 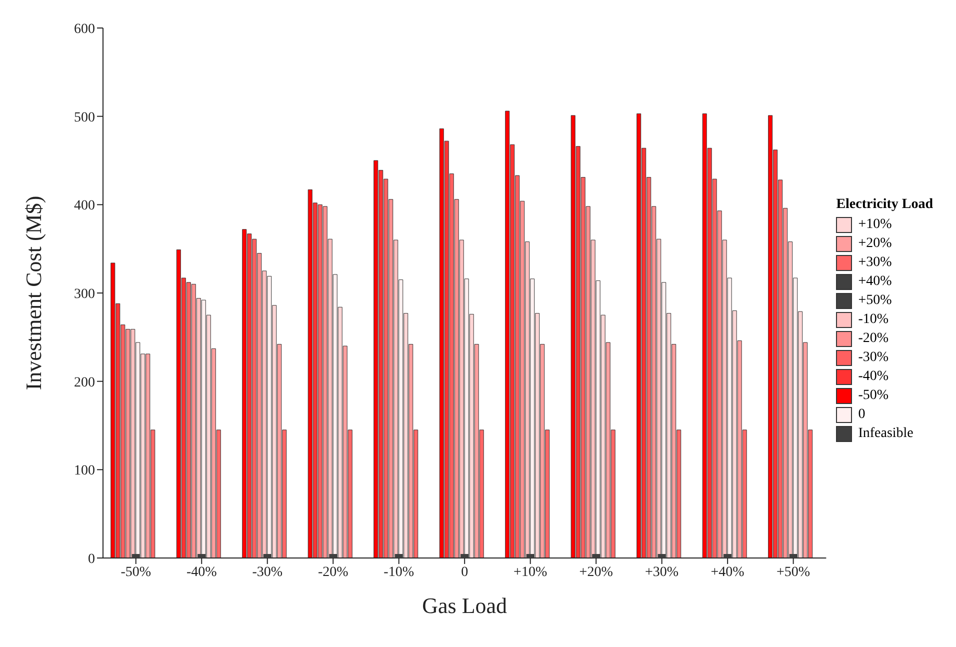 What do you see at coordinates (596, 572) in the screenshot?
I see `x-tick-label: +20%` at bounding box center [596, 572].